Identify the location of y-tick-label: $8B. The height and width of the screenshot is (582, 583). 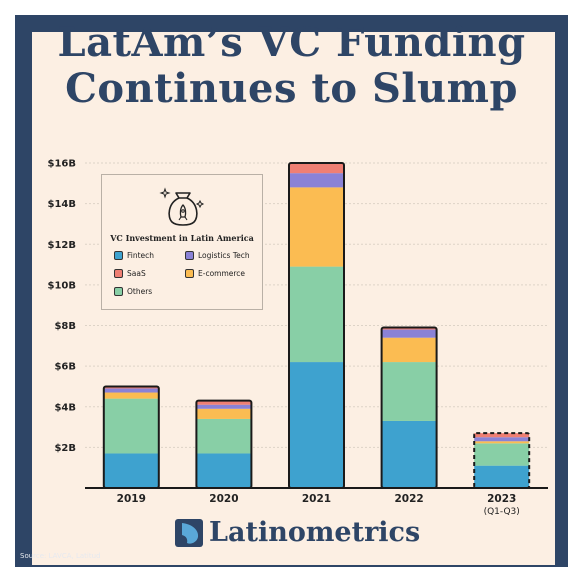
(65, 326).